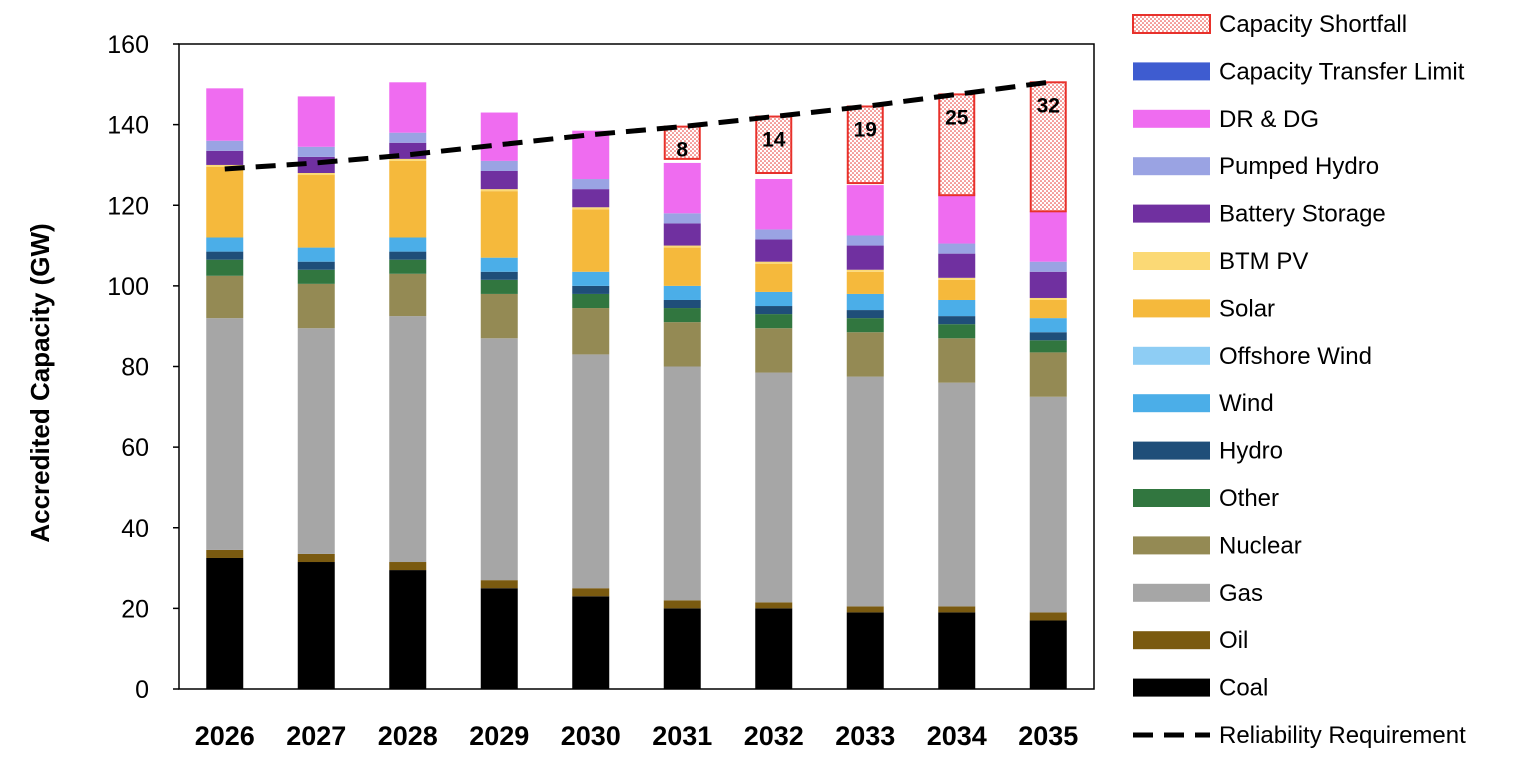 This screenshot has height=764, width=1536. I want to click on legend-item-wind: Wind, so click(1203, 403).